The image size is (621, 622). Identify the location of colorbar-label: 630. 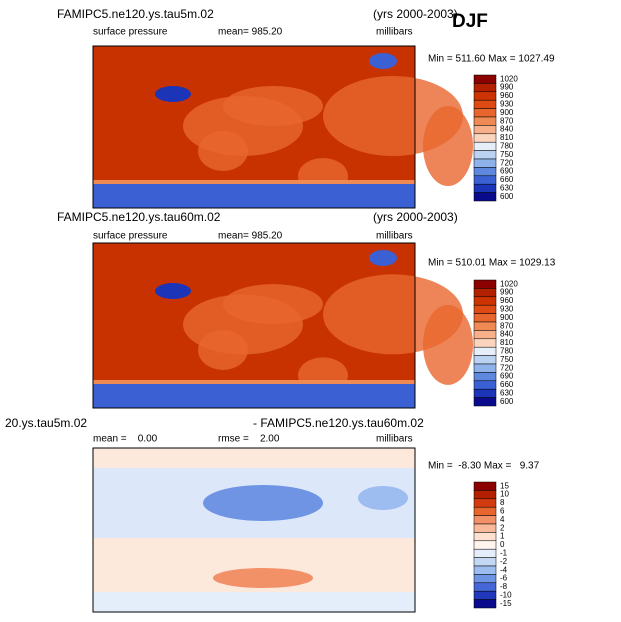
(507, 393).